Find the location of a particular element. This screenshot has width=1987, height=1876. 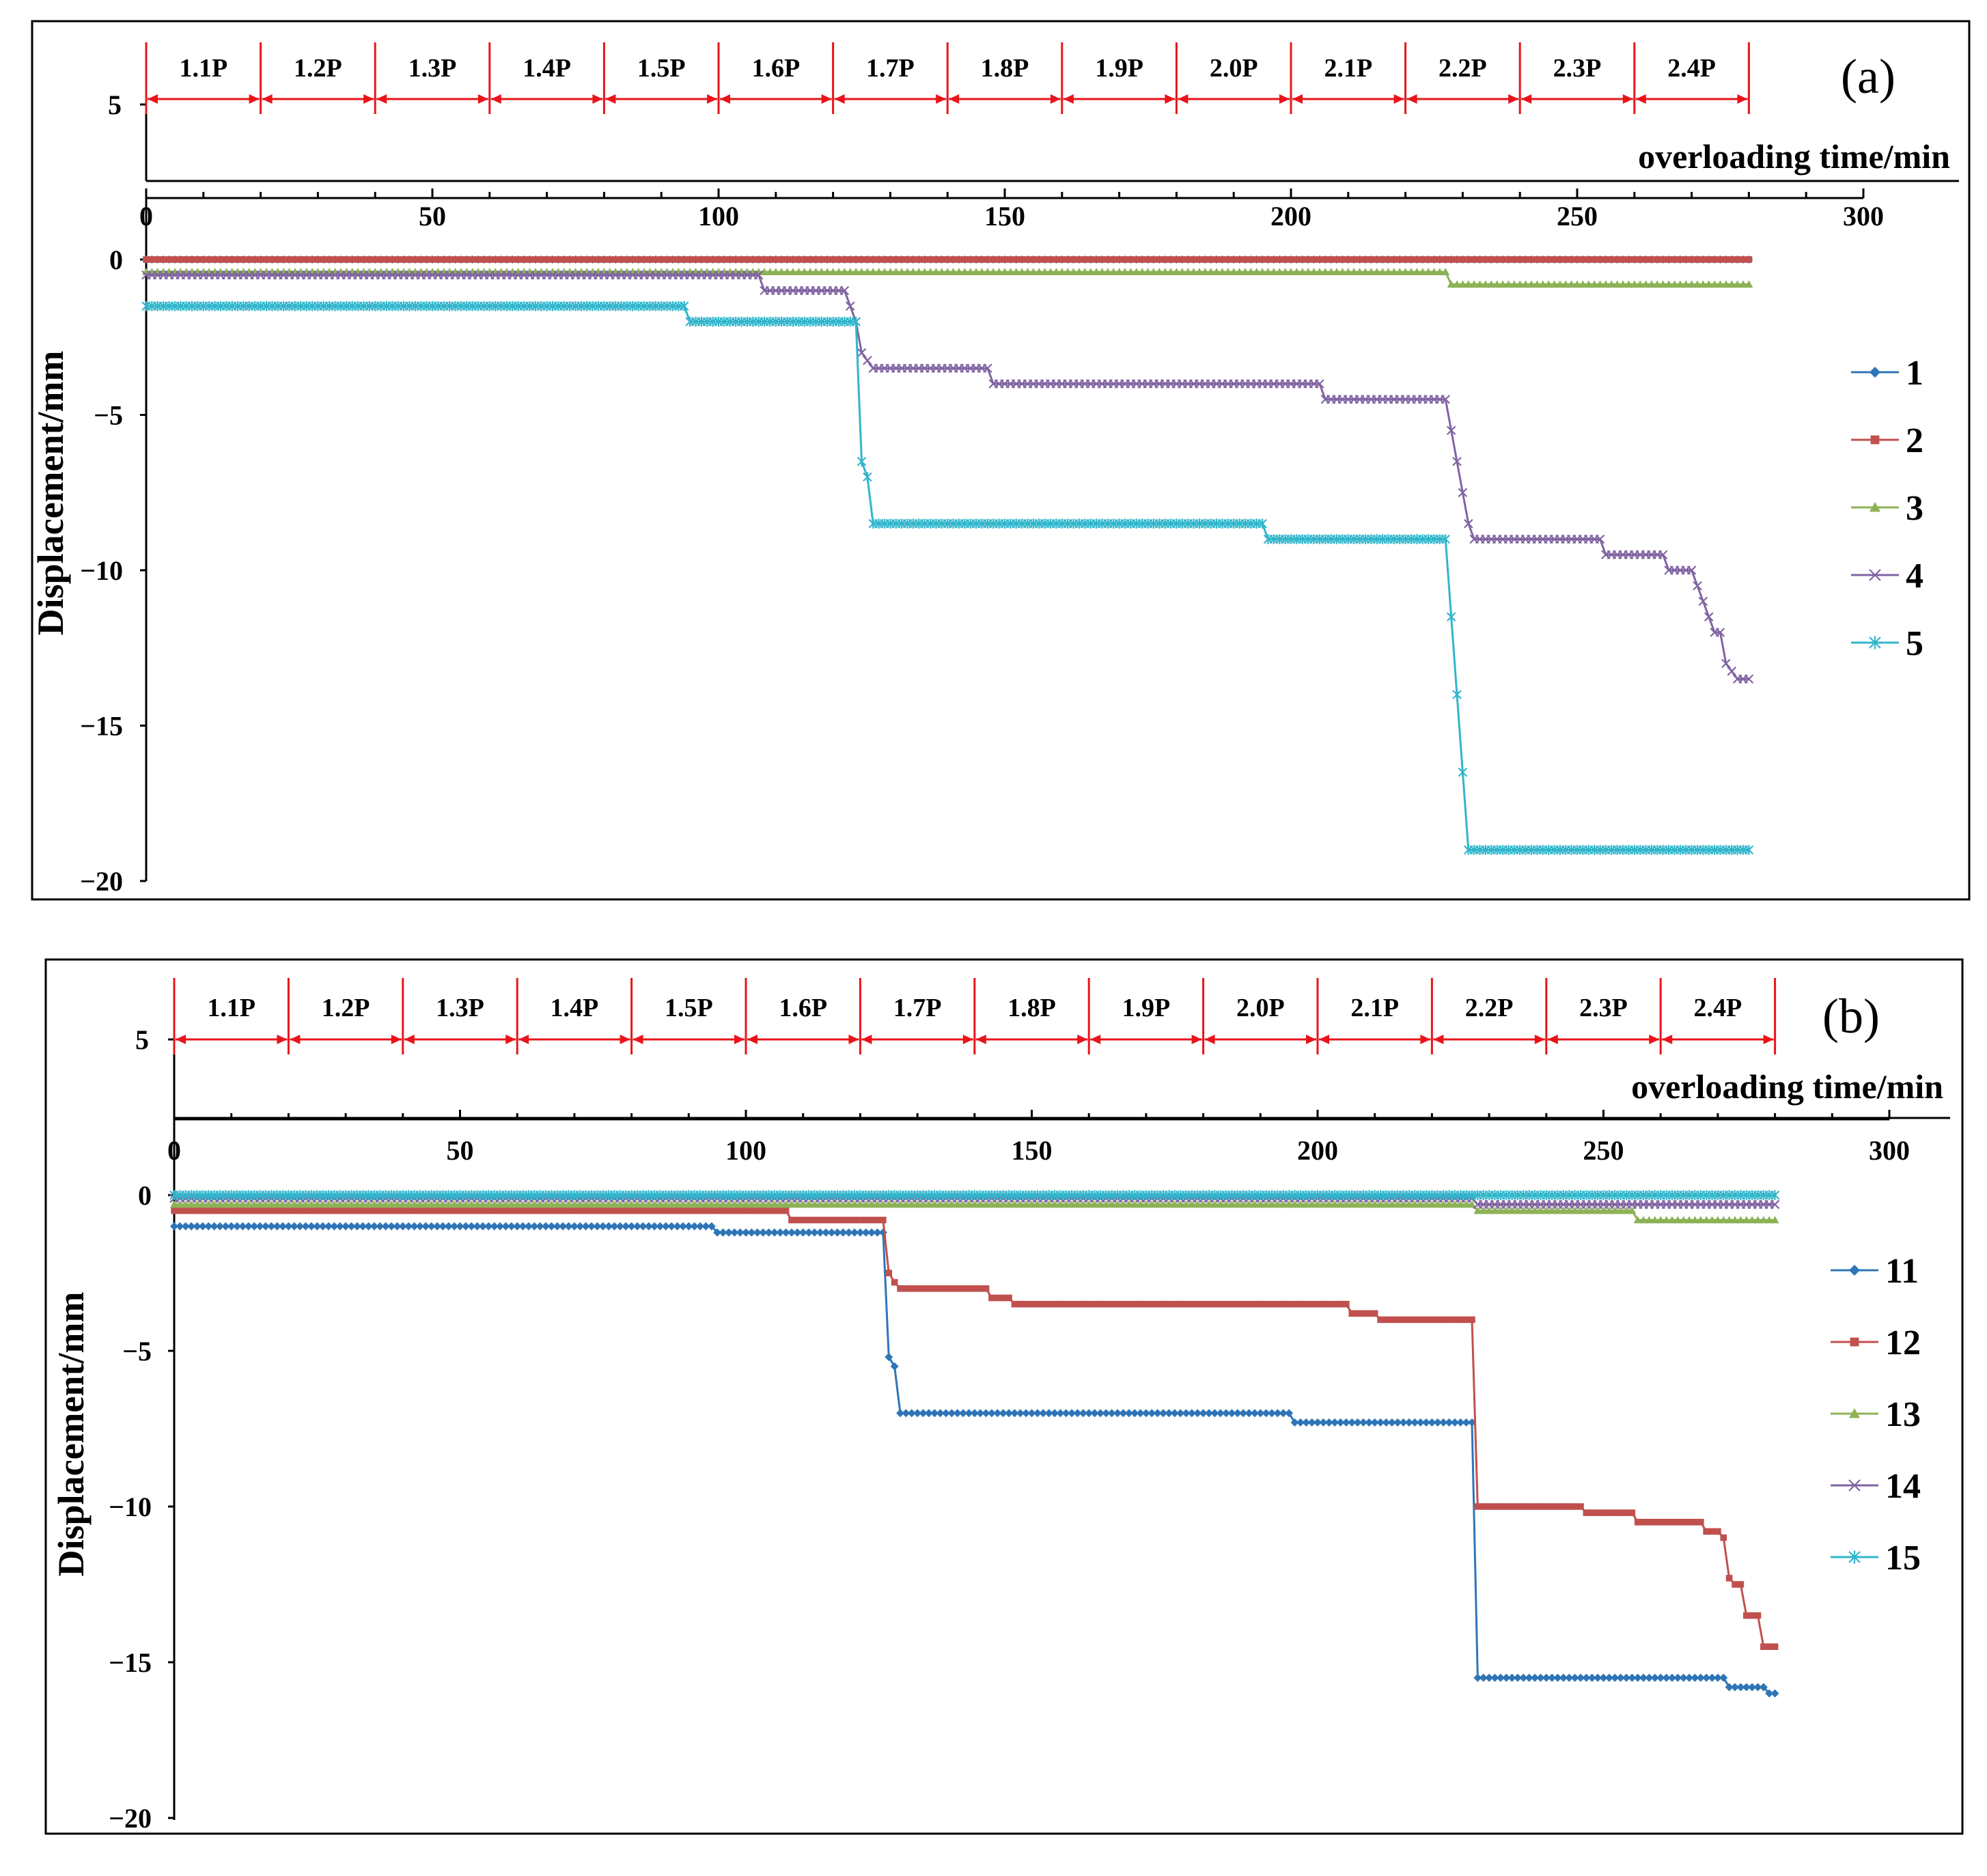

legend-label: 14 is located at coordinates (1903, 1486).